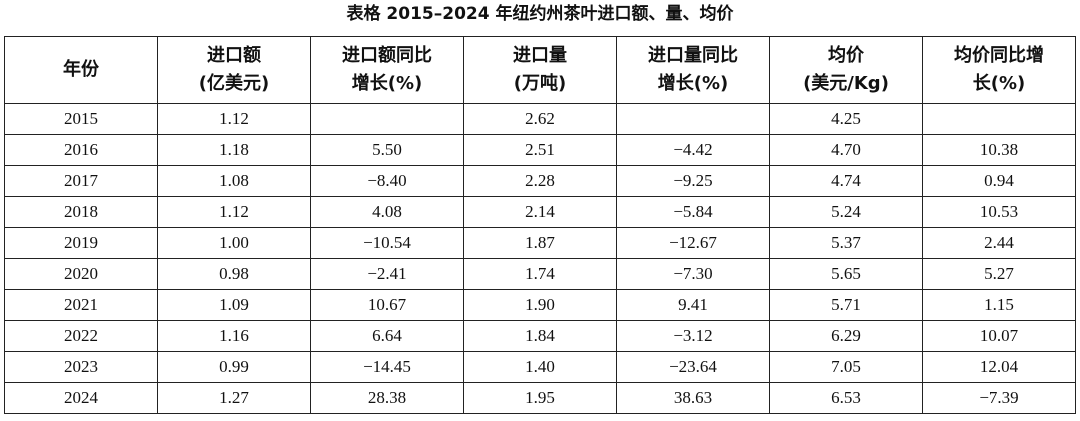 Image resolution: width=1080 pixels, height=421 pixels. I want to click on table-cell: 1.95, so click(540, 398).